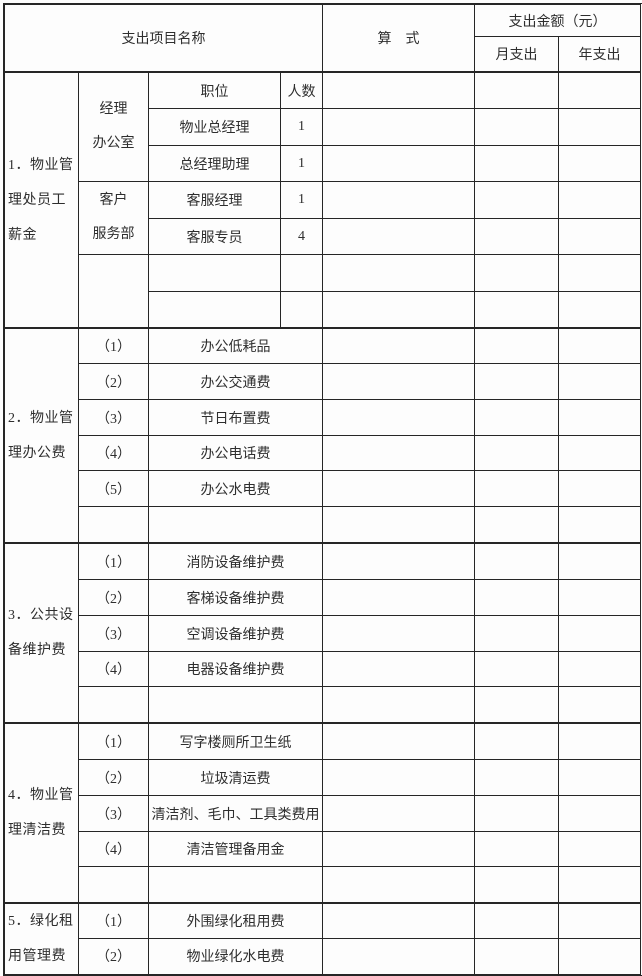 The height and width of the screenshot is (976, 642). Describe the element at coordinates (113, 381) in the screenshot. I see `s2-item-no: （2）` at that location.